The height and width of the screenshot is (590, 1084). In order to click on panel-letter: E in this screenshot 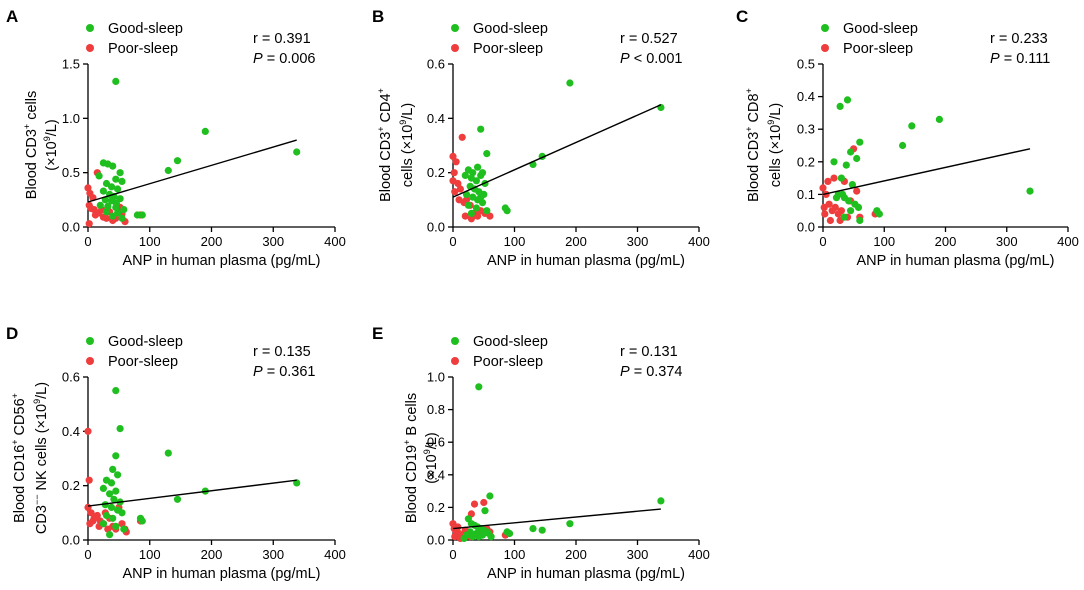, I will do `click(377, 333)`.